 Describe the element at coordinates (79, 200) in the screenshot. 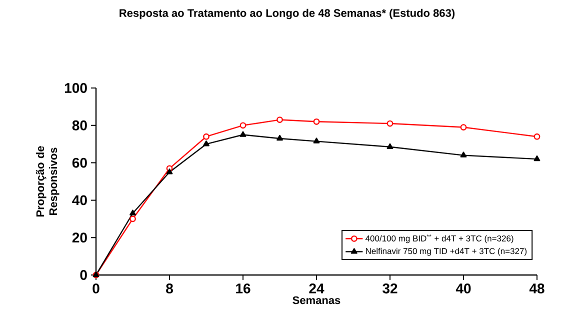

I see `y-tick-label: 40` at that location.